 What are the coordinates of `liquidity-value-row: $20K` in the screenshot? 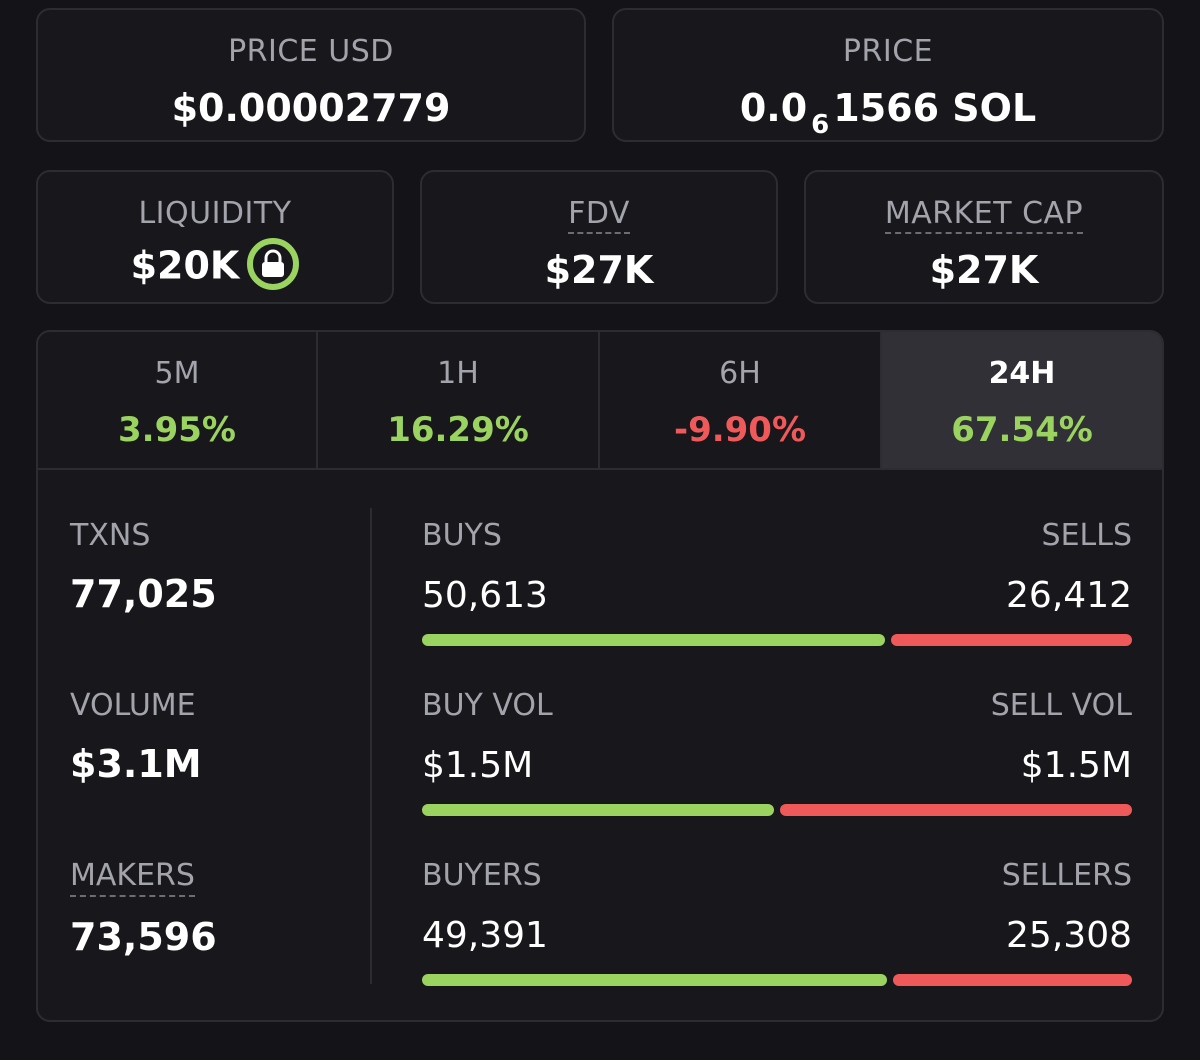 It's located at (215, 266).